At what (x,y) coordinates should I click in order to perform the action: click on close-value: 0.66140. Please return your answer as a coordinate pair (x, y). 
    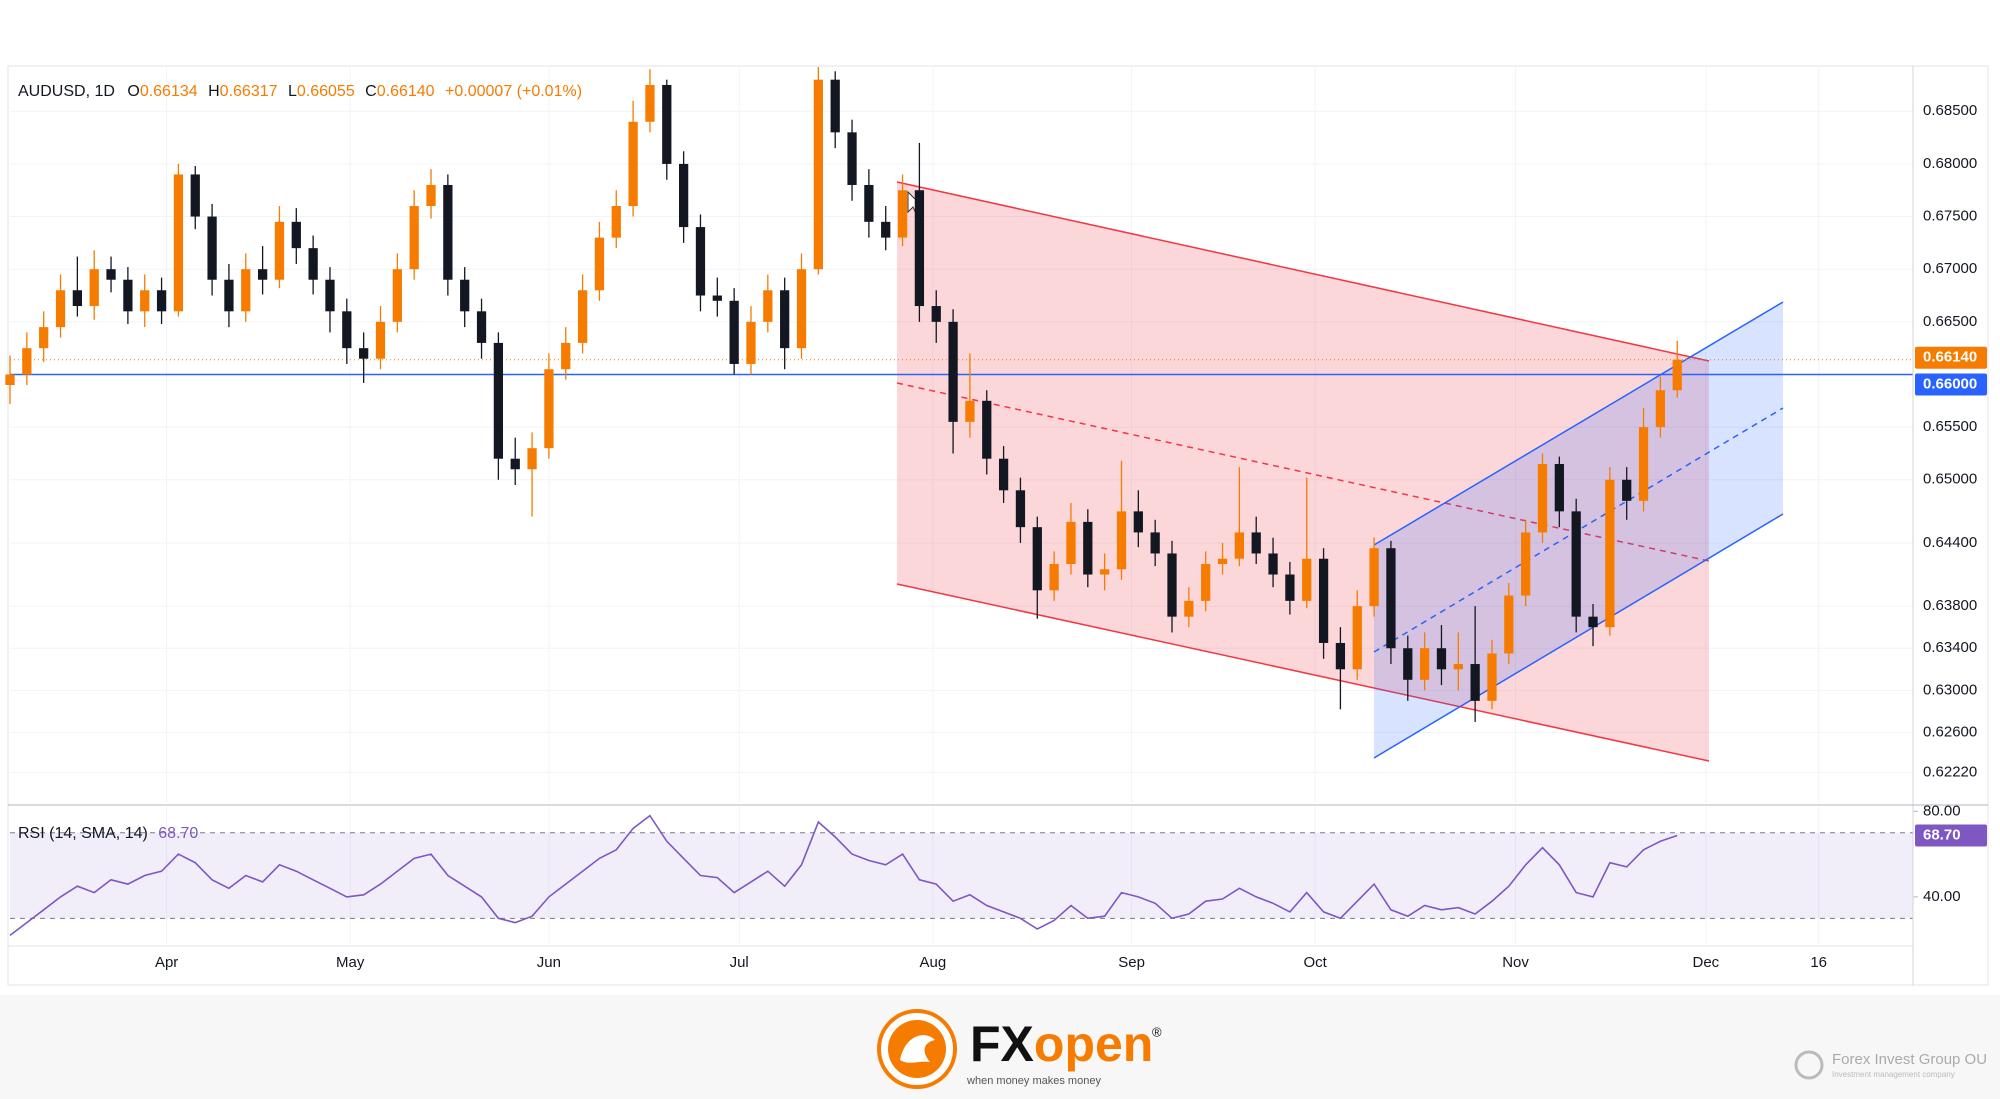
    Looking at the image, I should click on (406, 91).